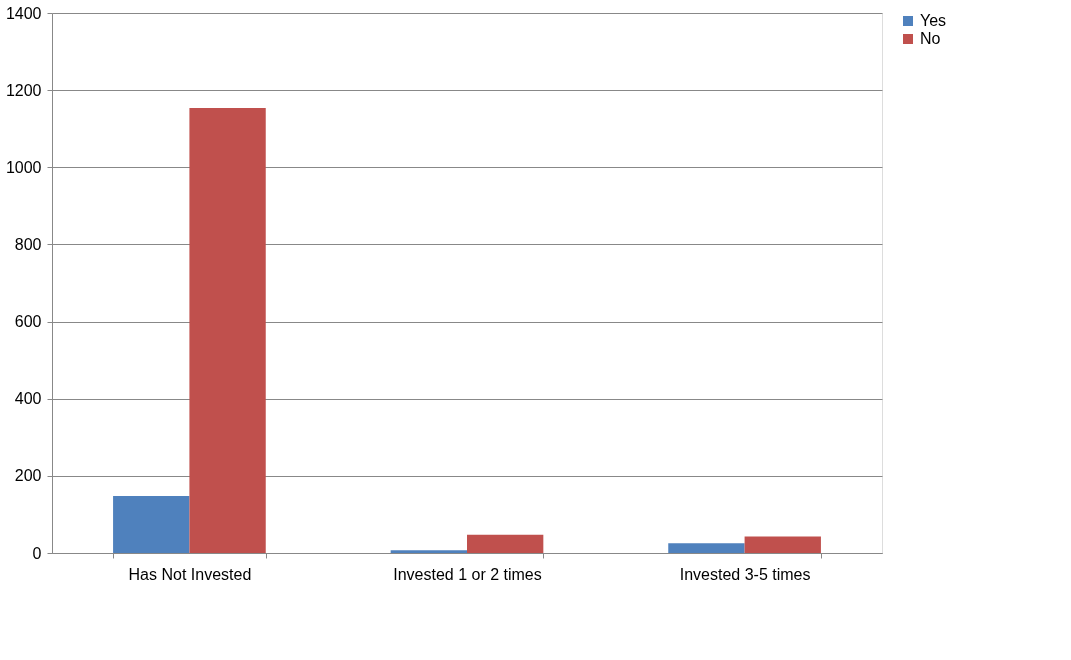  Describe the element at coordinates (37, 553) in the screenshot. I see `y-tick-label: 0` at that location.